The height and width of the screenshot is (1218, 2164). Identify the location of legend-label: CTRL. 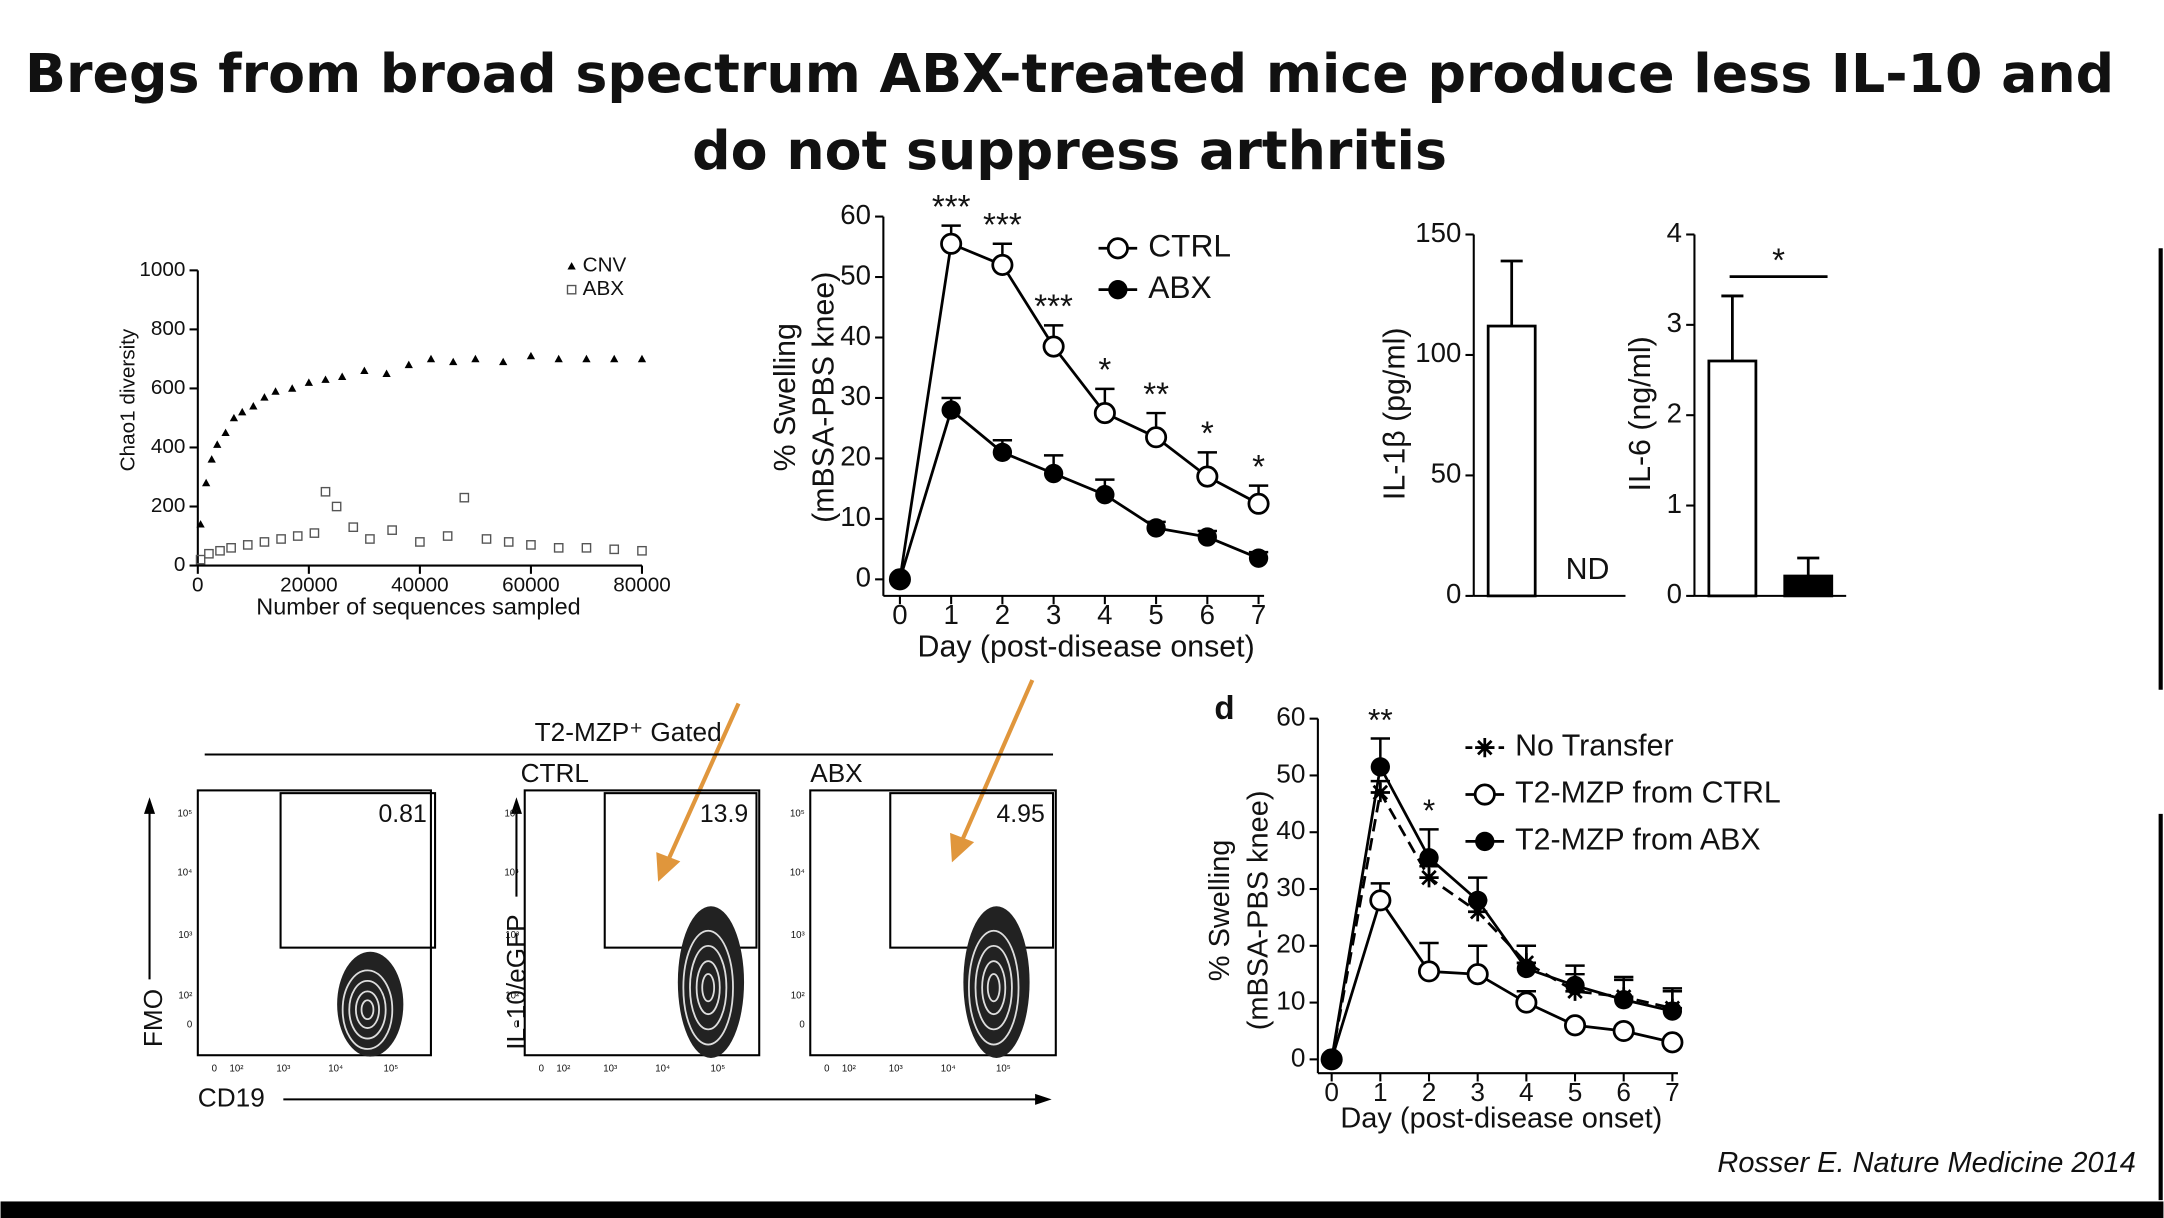
(1189, 246).